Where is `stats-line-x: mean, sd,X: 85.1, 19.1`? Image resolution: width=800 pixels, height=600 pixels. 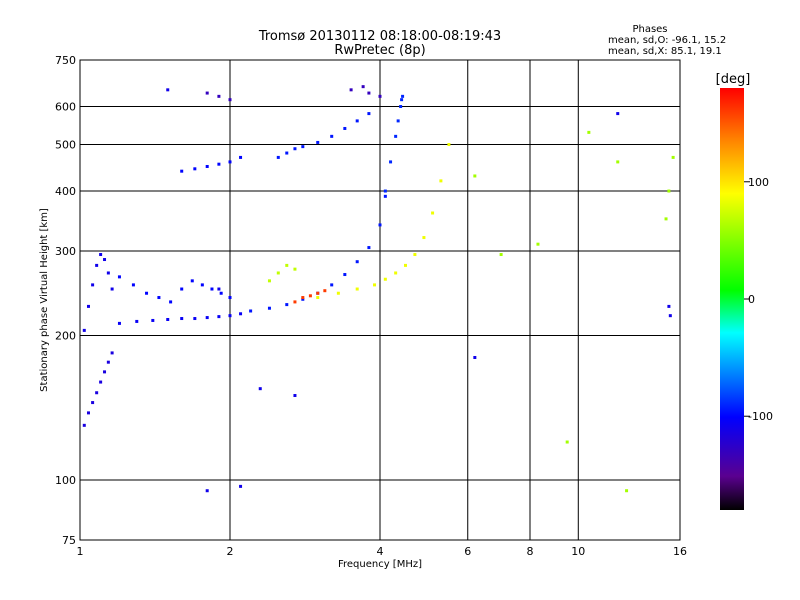 stats-line-x: mean, sd,X: 85.1, 19.1 is located at coordinates (665, 51).